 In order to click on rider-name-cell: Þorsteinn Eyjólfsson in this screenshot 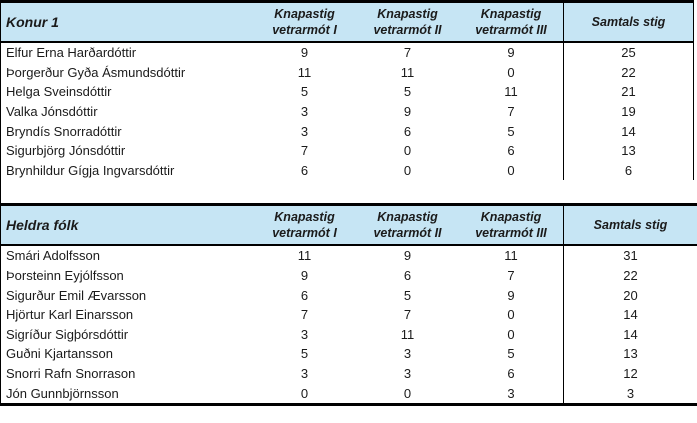, I will do `click(65, 276)`.